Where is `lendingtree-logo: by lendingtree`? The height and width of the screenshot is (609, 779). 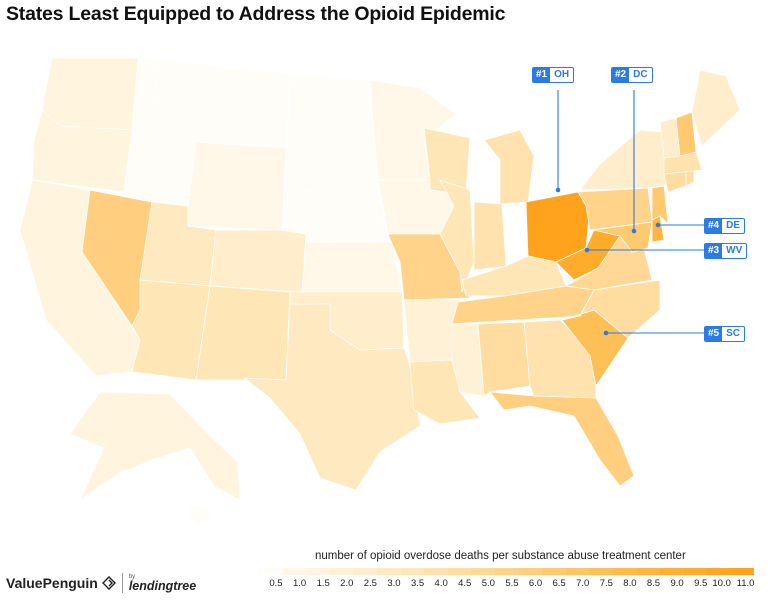
lendingtree-logo: by lendingtree is located at coordinates (162, 583).